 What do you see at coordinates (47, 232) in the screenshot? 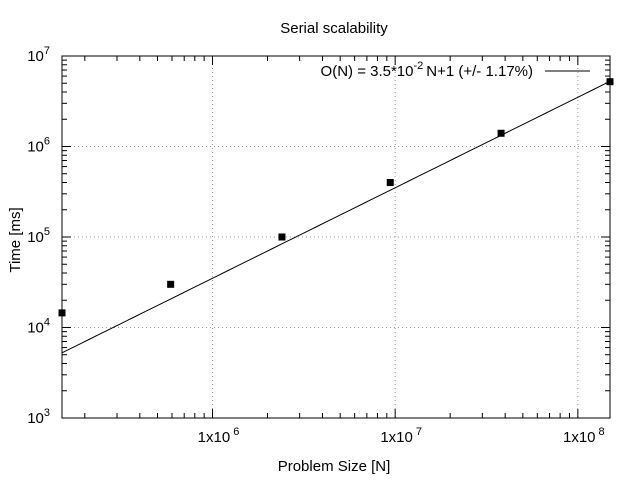
I see `y-tick-label-exp: 5` at bounding box center [47, 232].